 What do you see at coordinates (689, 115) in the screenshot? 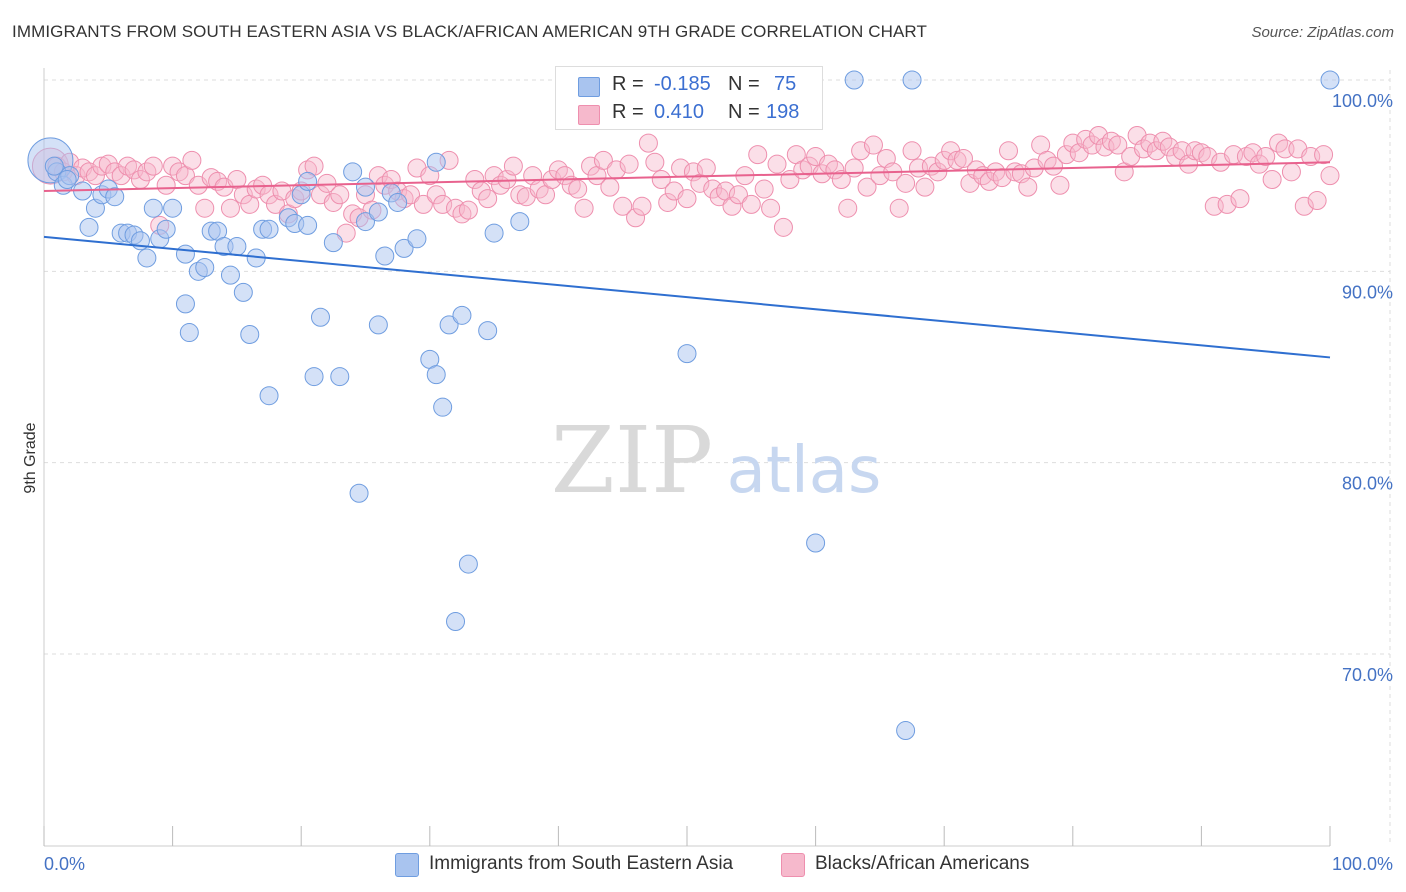
I see `legend-row-pink: R = 0.410 N = 198` at bounding box center [689, 115].